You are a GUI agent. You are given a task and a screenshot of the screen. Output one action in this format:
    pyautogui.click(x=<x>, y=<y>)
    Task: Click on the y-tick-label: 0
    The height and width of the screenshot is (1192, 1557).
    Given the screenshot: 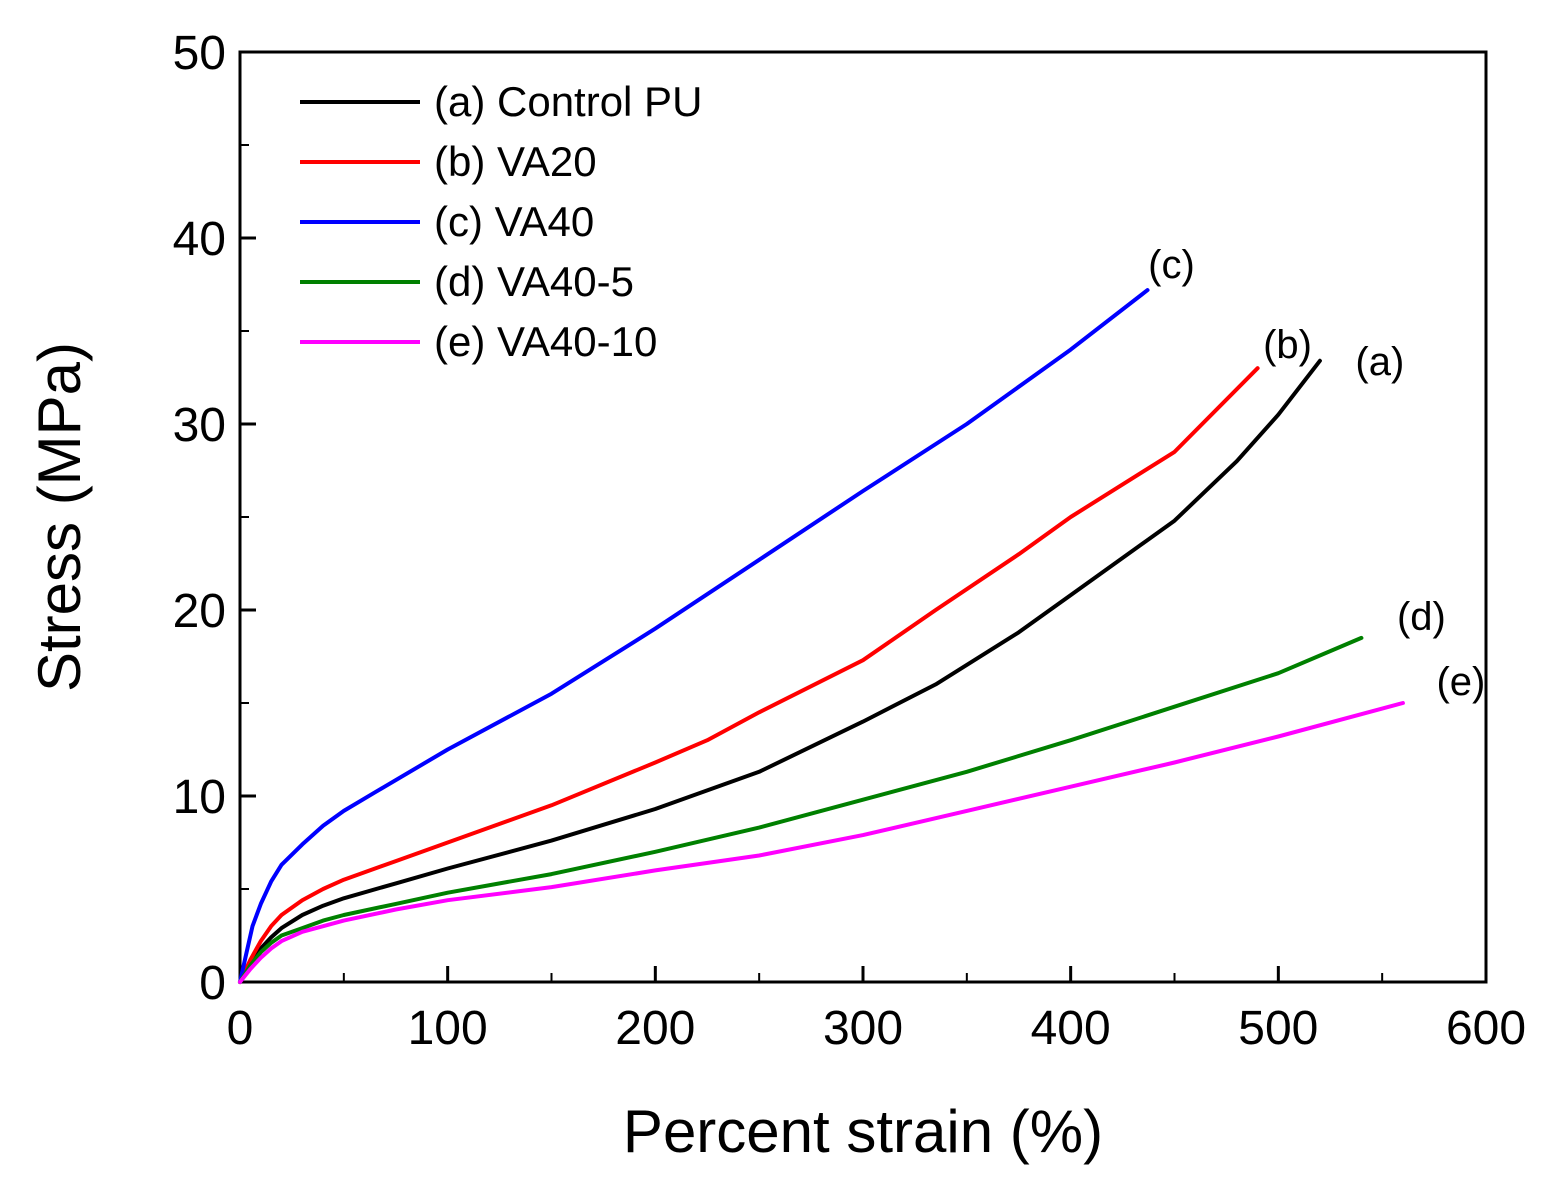 What is the action you would take?
    pyautogui.click(x=212, y=983)
    